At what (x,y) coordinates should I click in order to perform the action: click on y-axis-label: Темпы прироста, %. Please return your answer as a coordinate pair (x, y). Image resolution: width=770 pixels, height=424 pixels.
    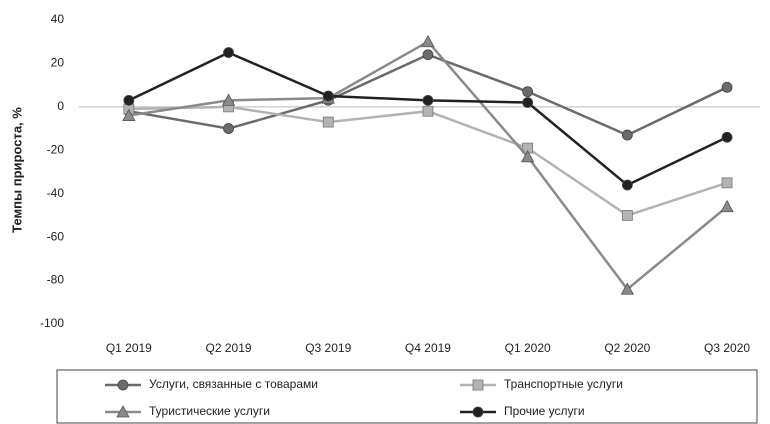
    Looking at the image, I should click on (16, 170).